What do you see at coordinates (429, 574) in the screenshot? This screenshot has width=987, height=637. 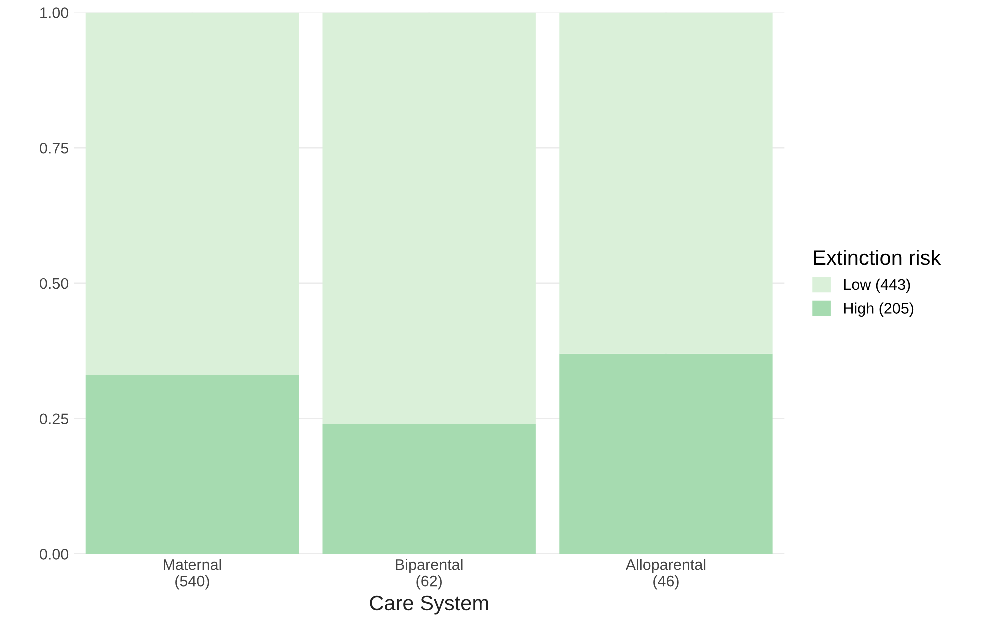 I see `x-tick-label: Biparental (62)` at bounding box center [429, 574].